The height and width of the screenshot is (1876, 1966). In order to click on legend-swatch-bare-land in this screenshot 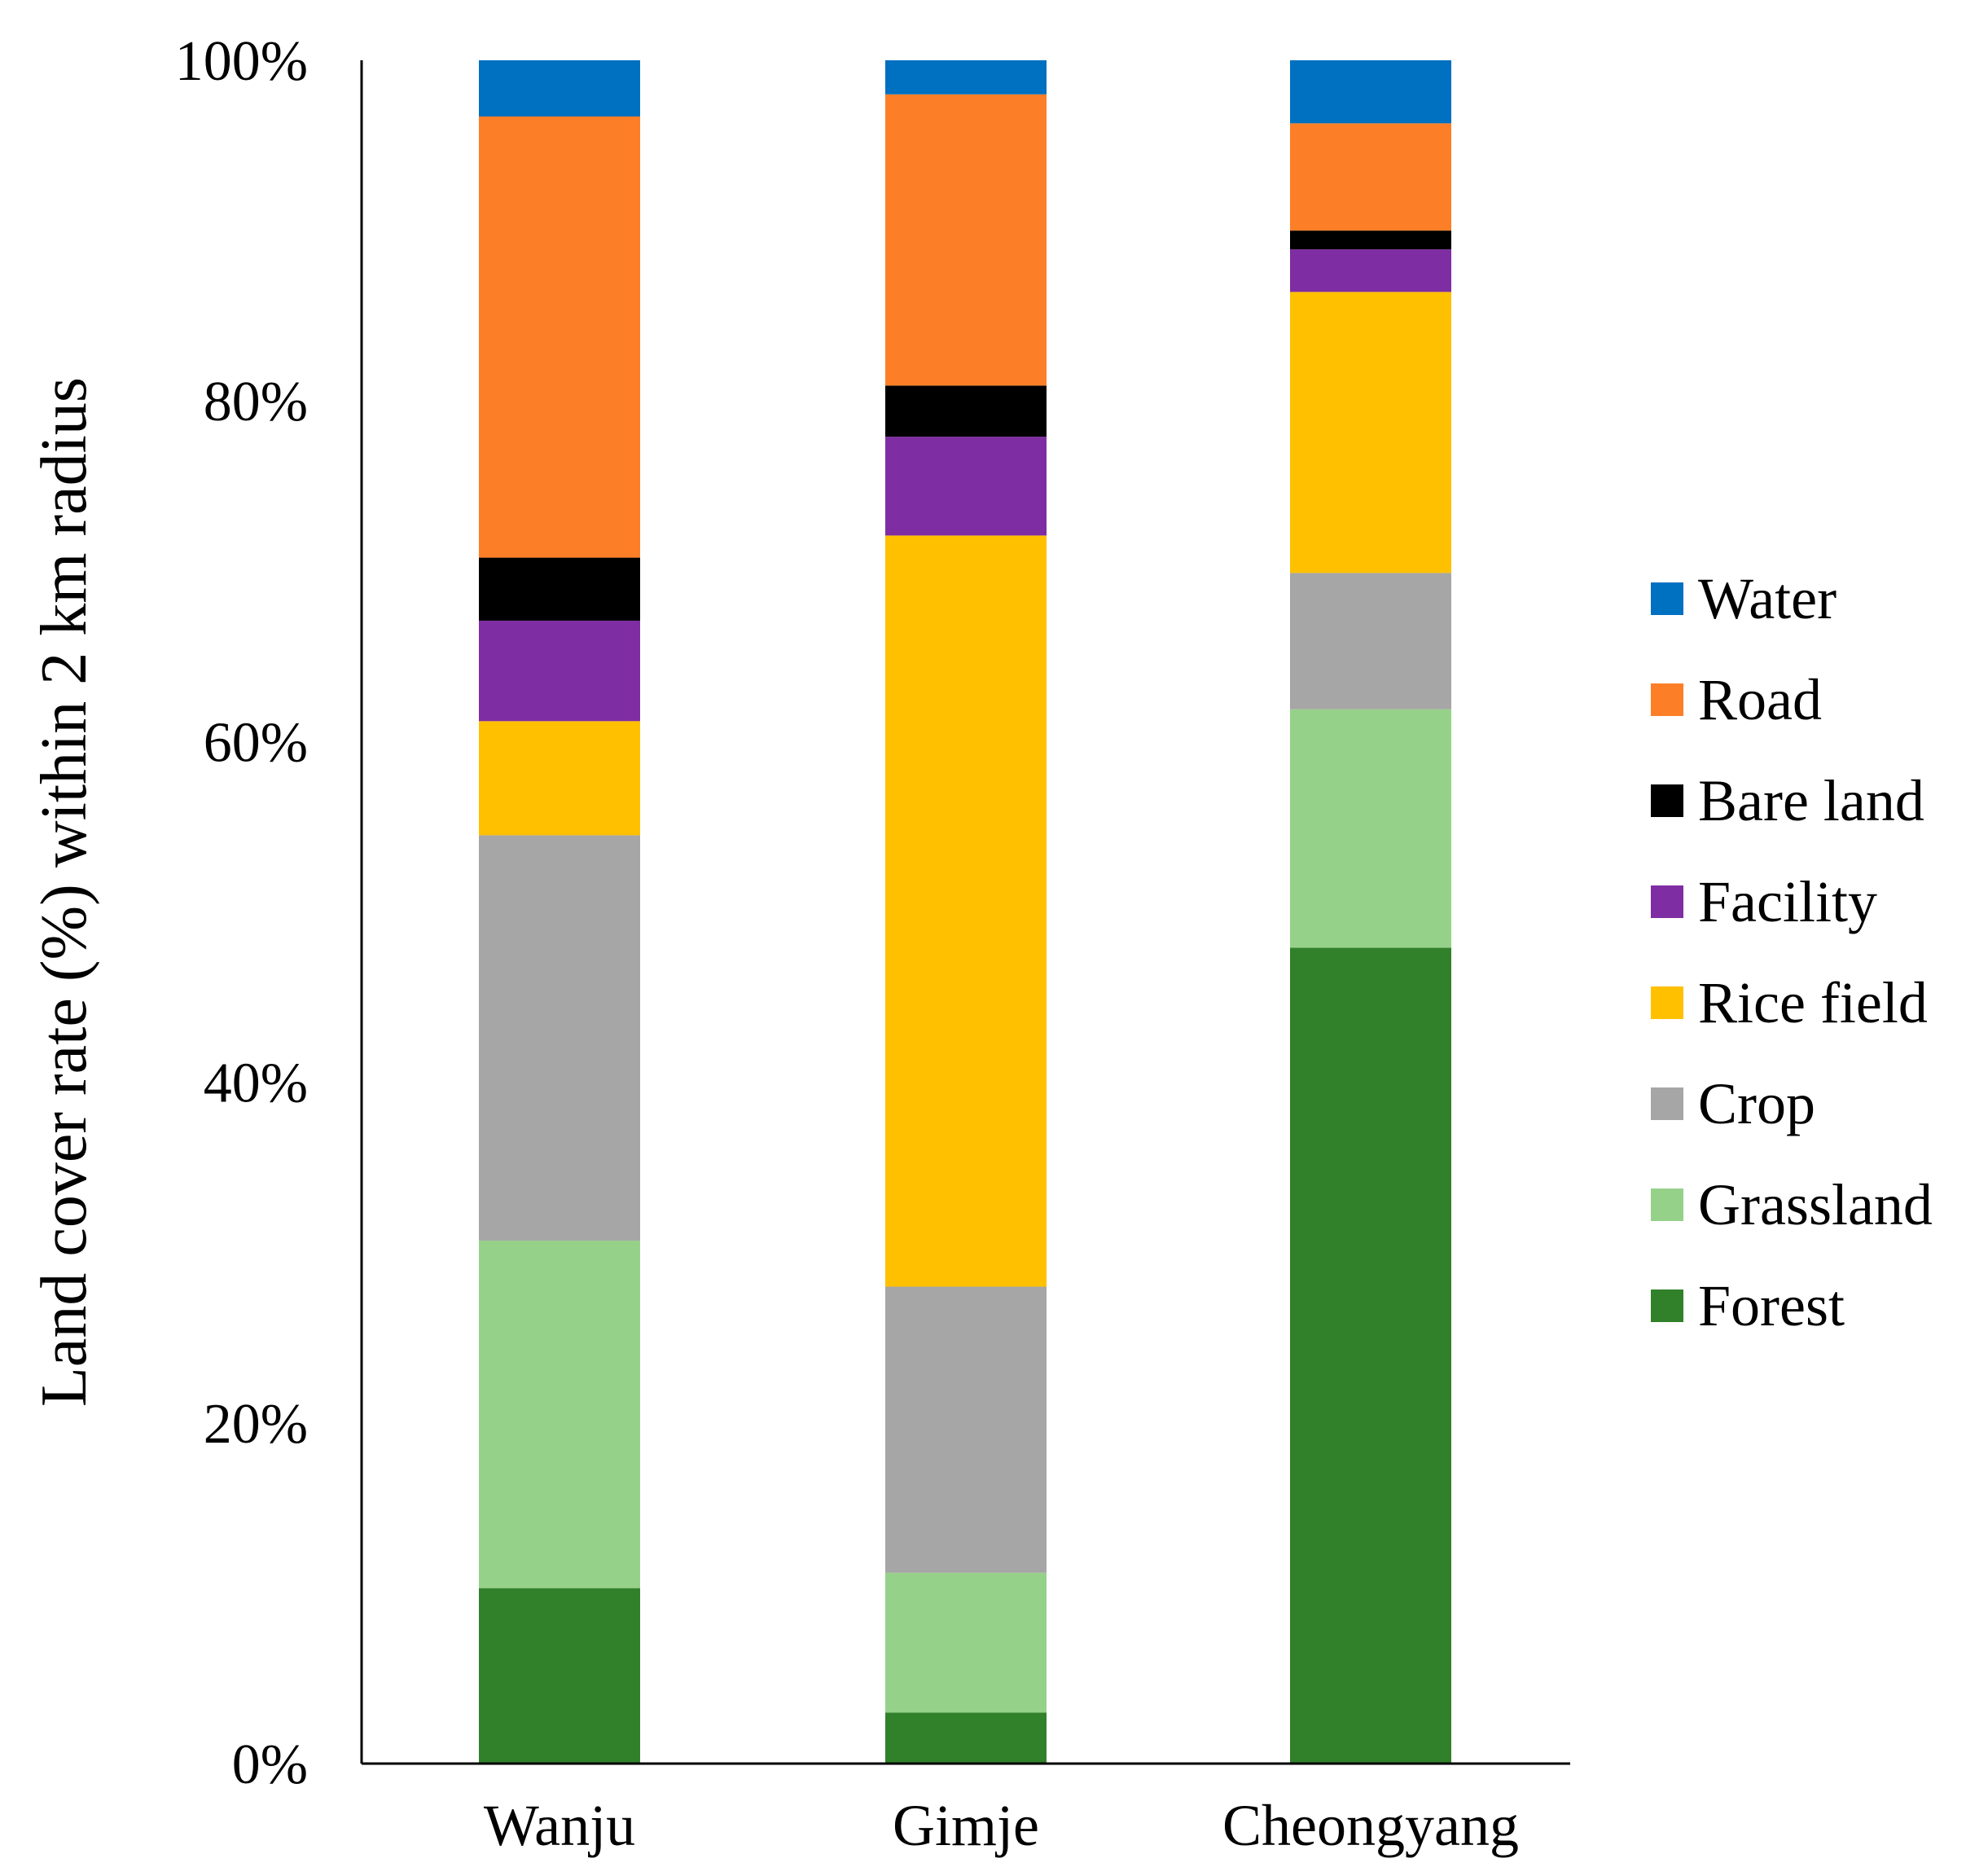, I will do `click(1667, 800)`.